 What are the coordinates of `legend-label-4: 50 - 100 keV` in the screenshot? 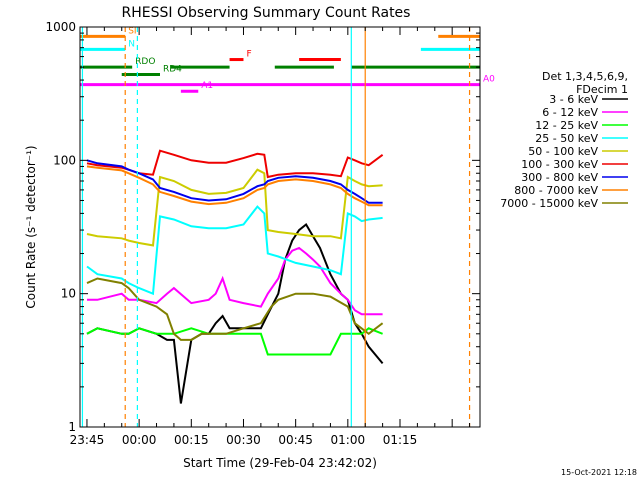 It's located at (563, 151).